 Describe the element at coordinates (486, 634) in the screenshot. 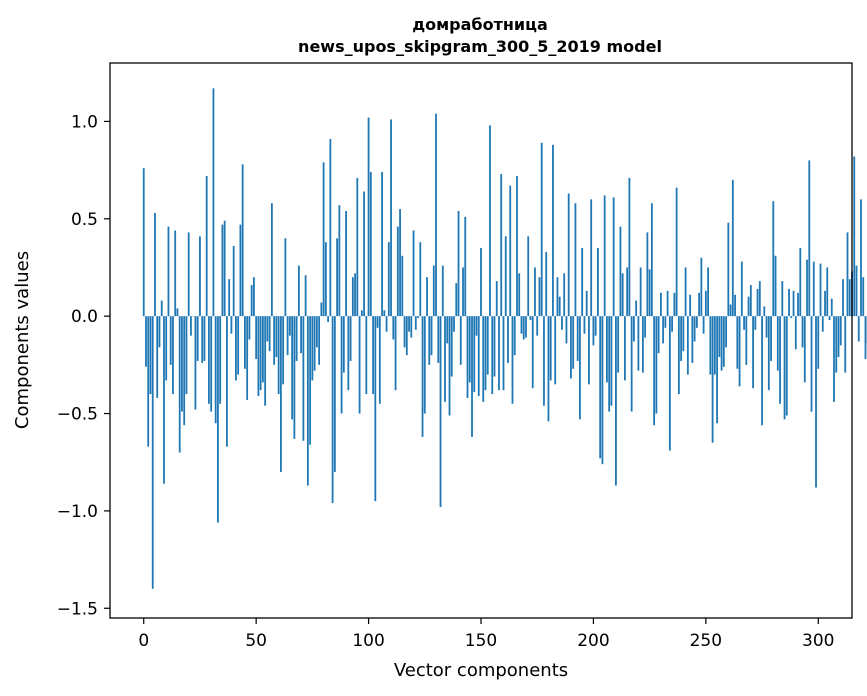

I see `x-axis-ticks: 0 50 100 150 200 250 300` at that location.